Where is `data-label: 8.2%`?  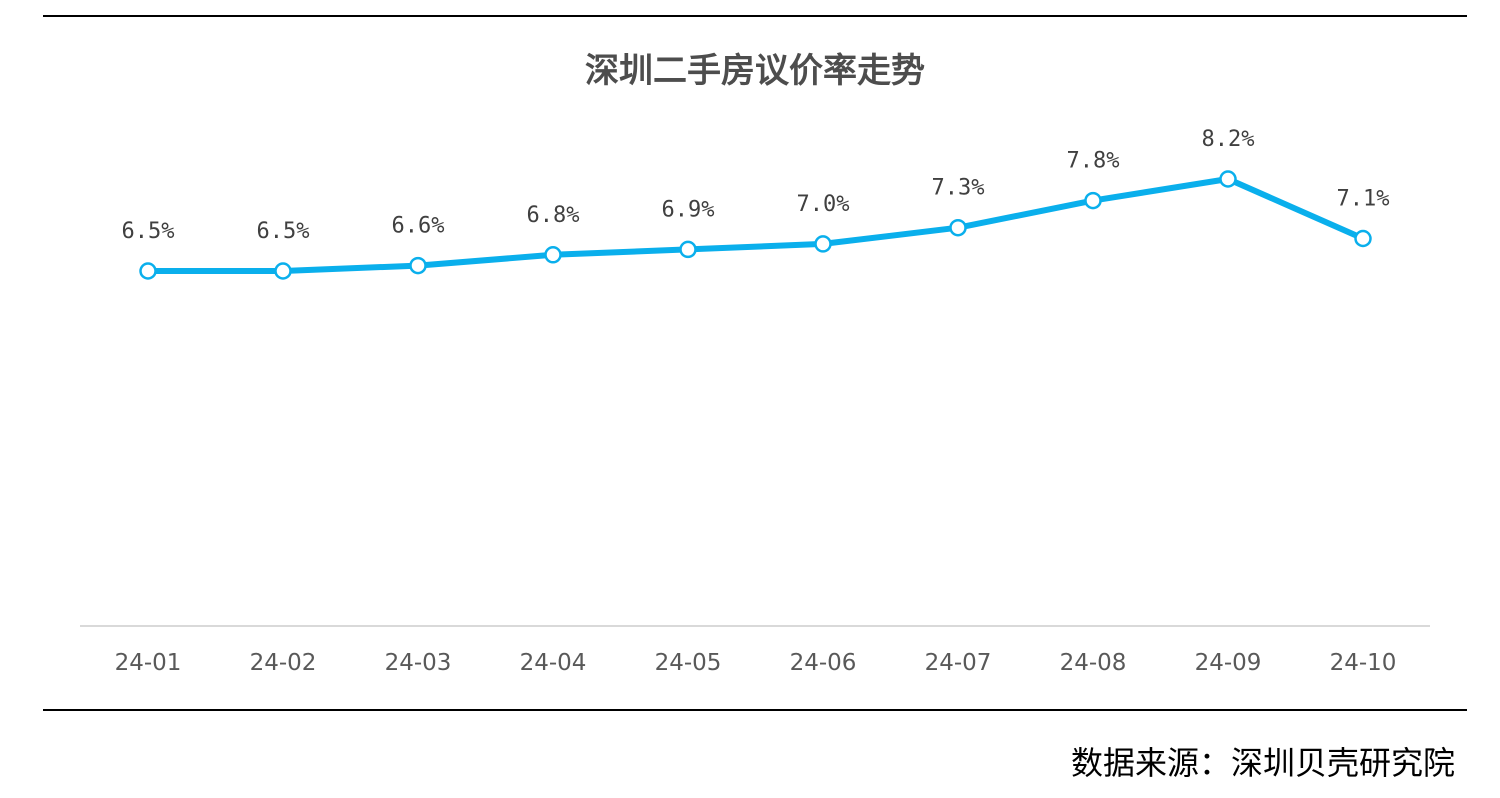
data-label: 8.2% is located at coordinates (1228, 139).